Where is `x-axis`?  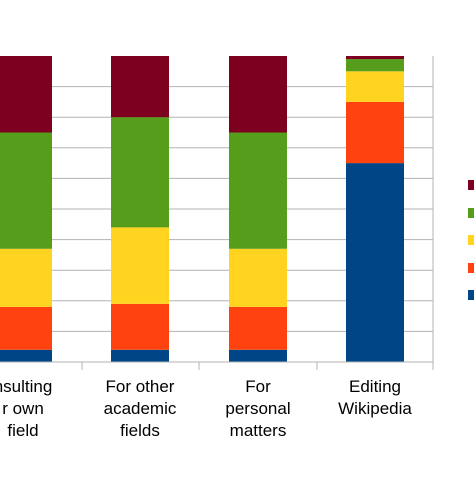
x-axis is located at coordinates (217, 365).